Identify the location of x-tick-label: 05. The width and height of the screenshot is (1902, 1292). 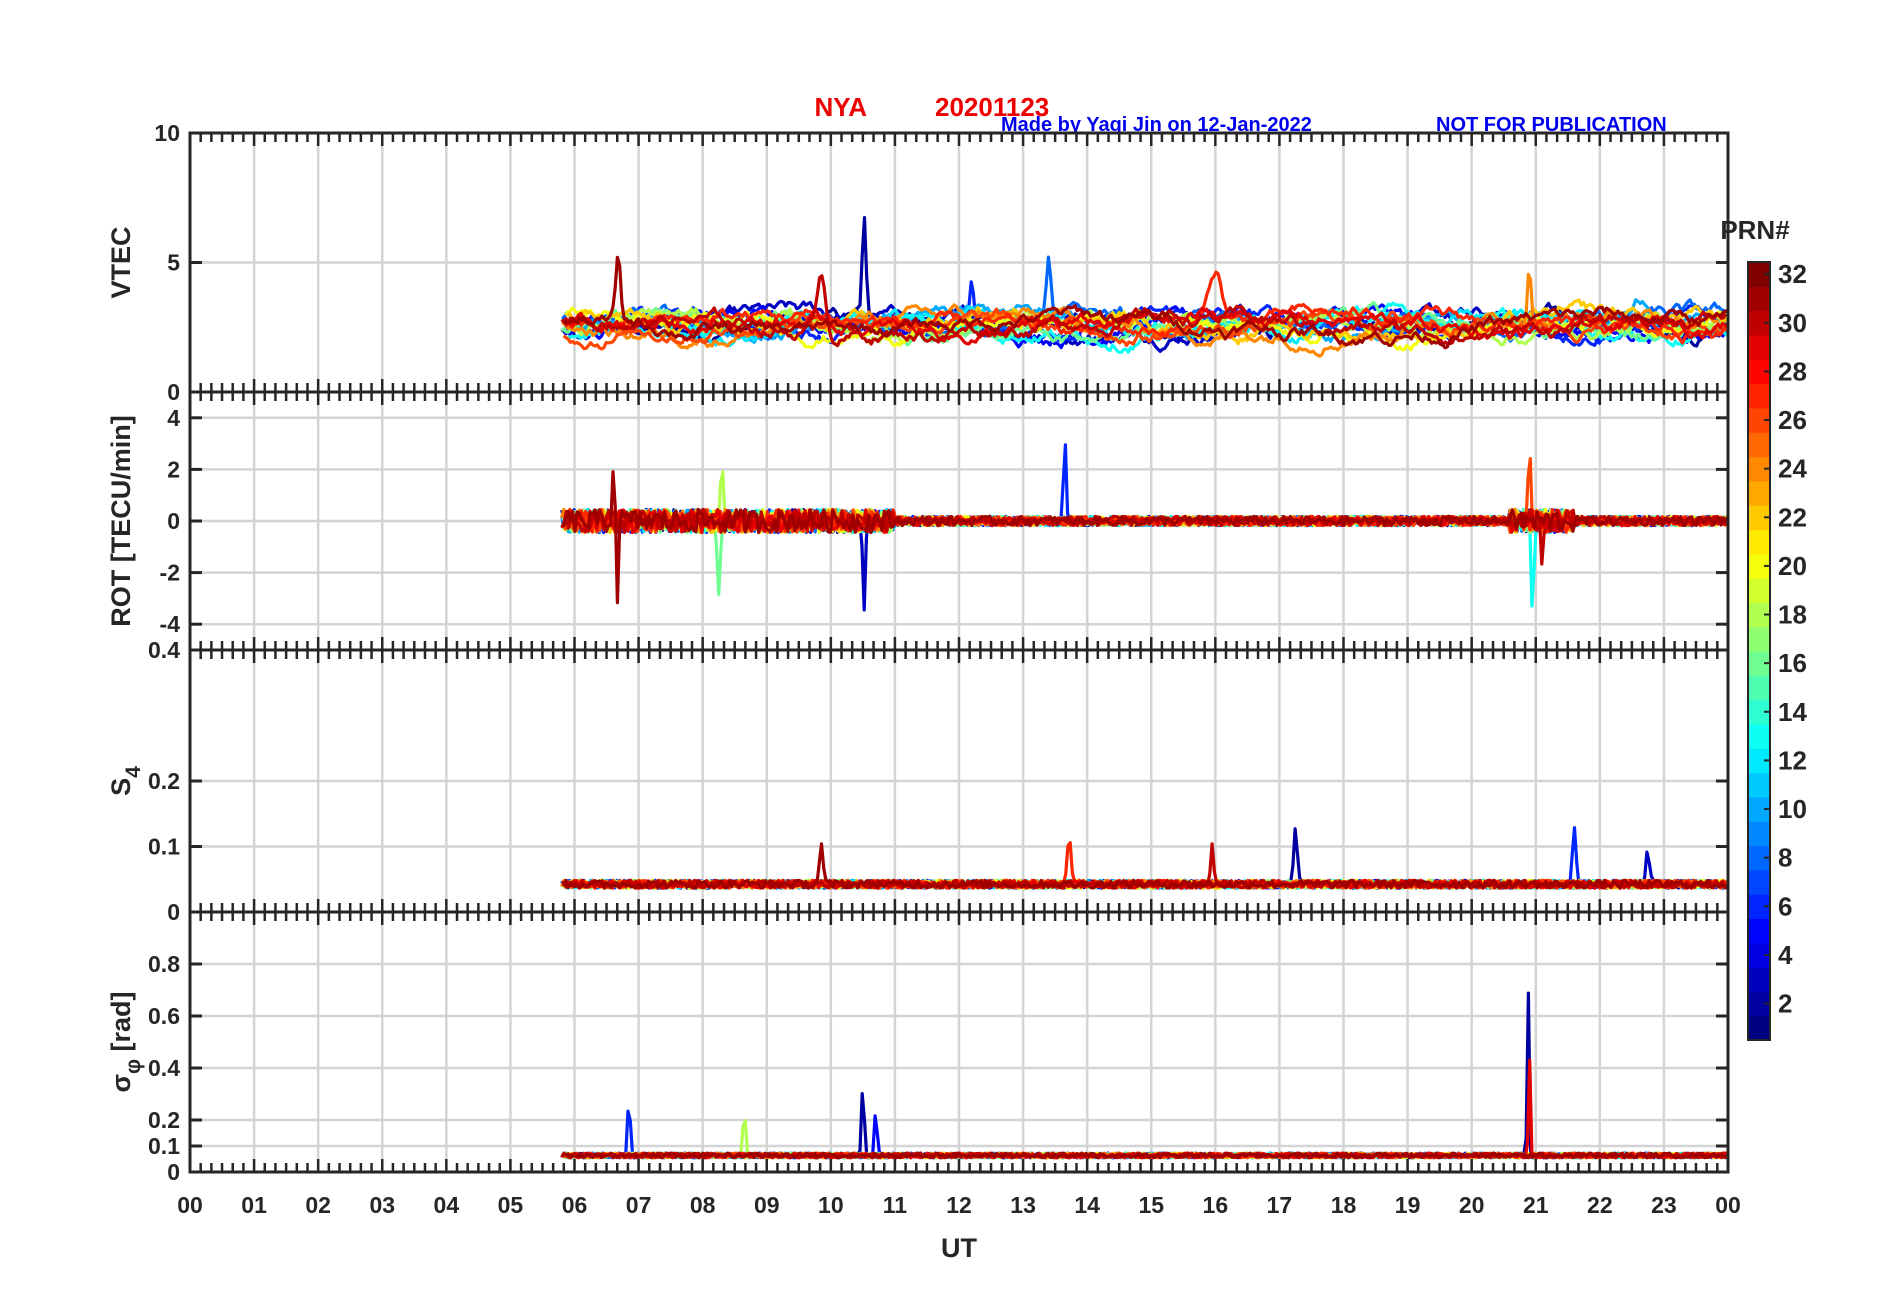
(511, 1205).